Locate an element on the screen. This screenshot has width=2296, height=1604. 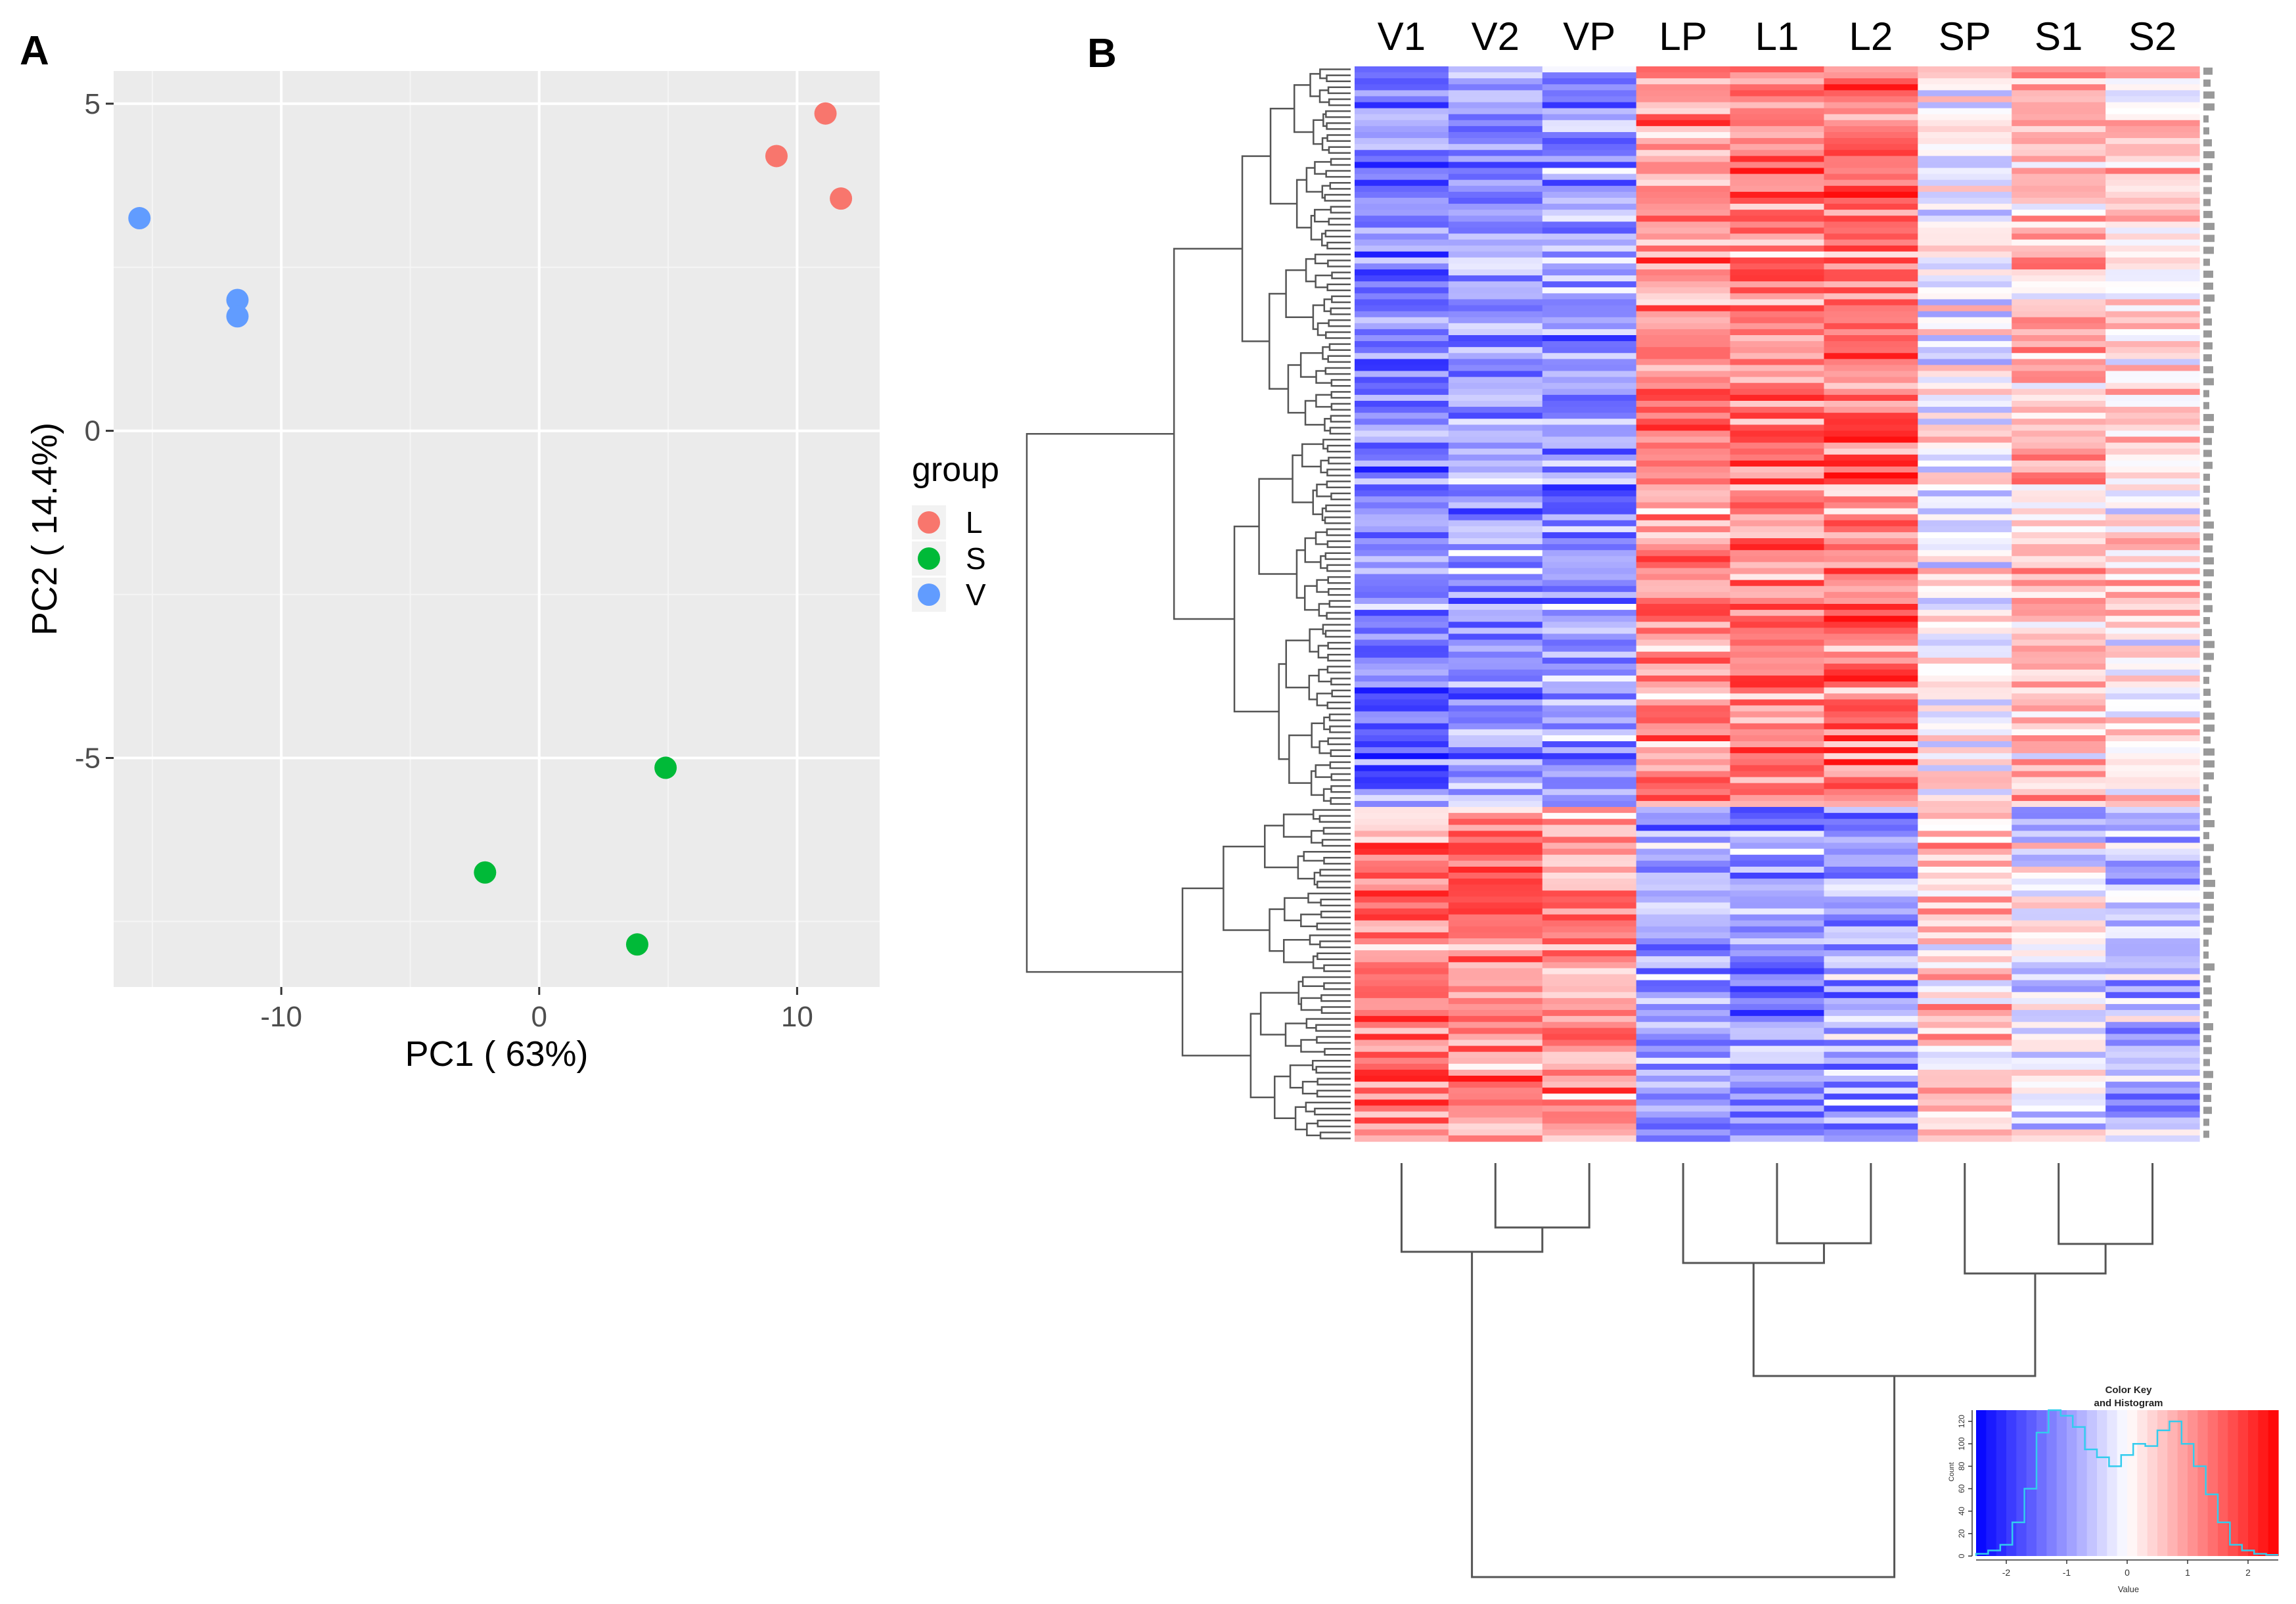
column-label-V1: V1 is located at coordinates (1402, 36).